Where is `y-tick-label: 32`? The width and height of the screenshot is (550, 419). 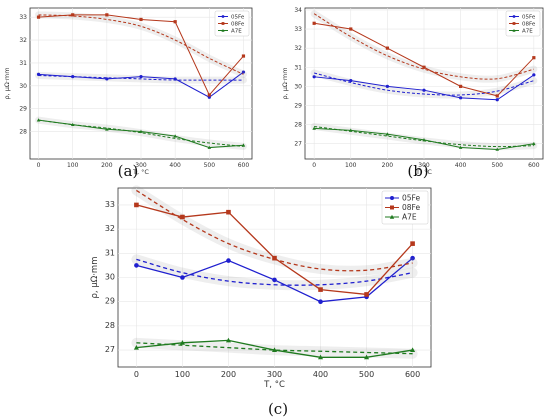 y-tick-label: 32 is located at coordinates (298, 48).